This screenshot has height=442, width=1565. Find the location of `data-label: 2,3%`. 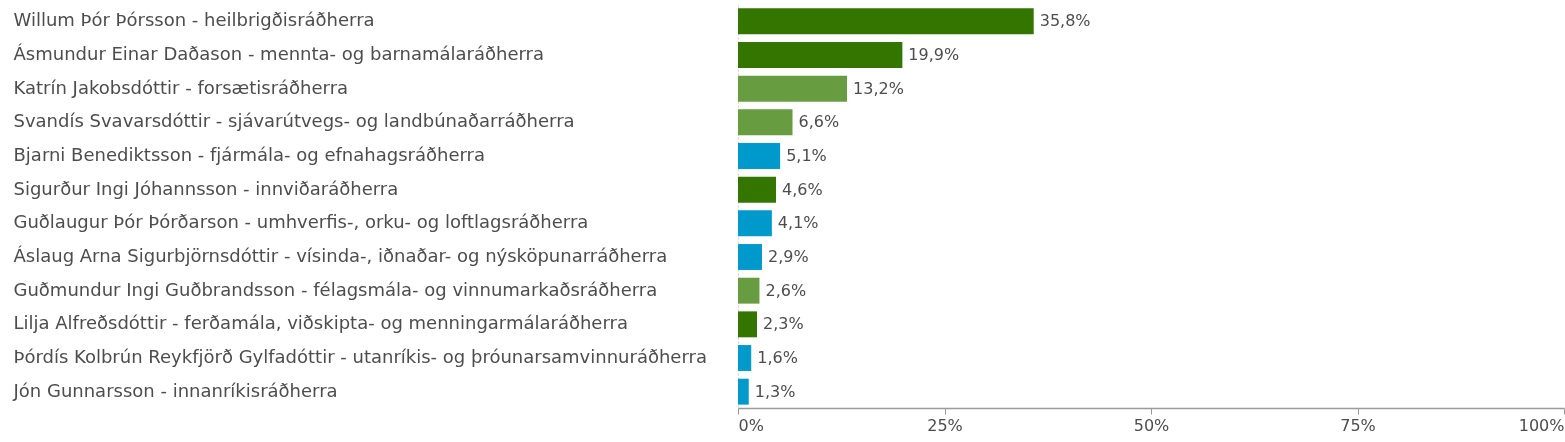

data-label: 2,3% is located at coordinates (783, 324).